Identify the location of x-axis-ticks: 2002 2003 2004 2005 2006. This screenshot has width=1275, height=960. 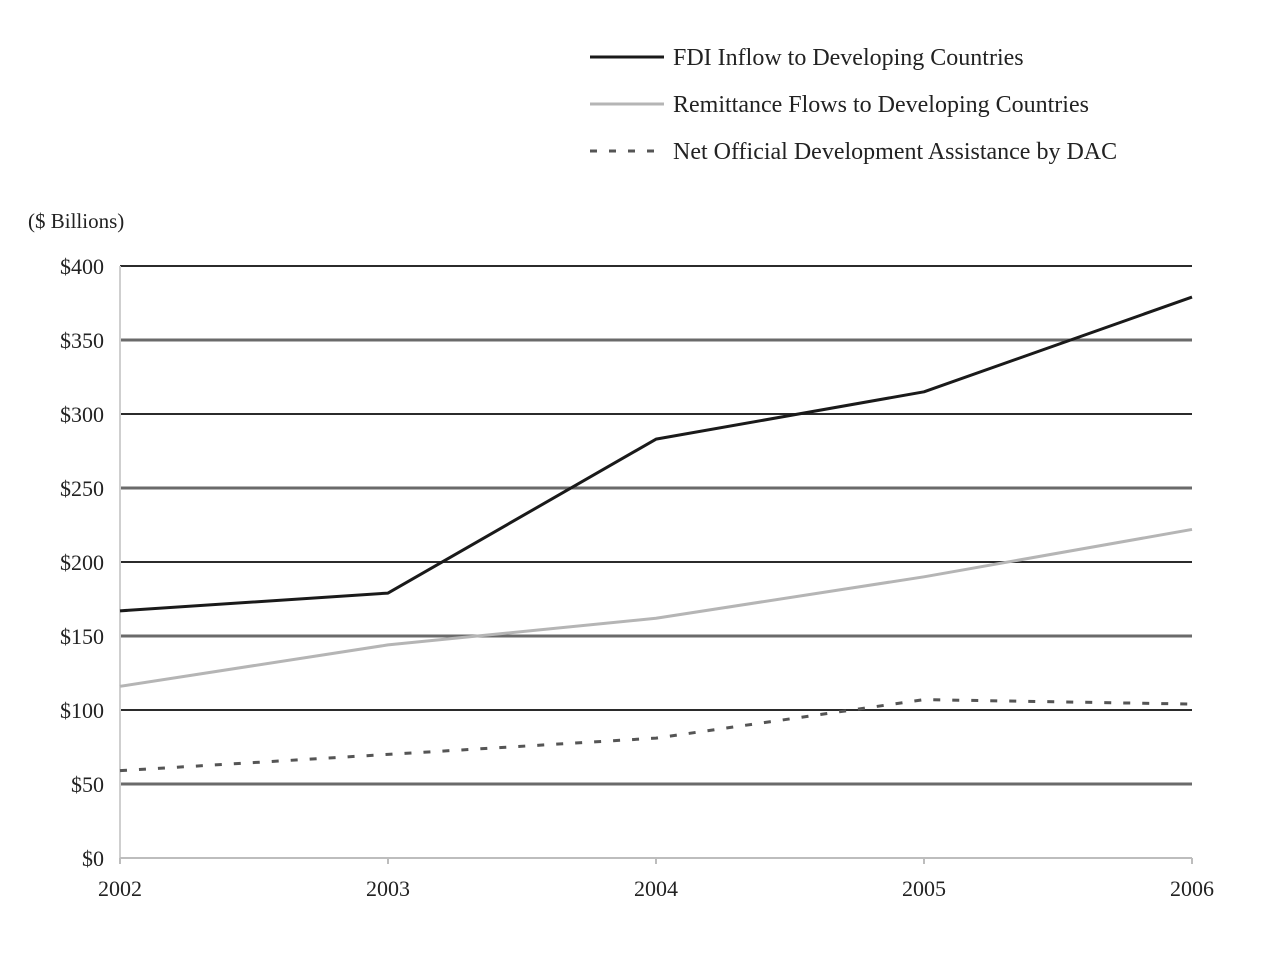
(656, 879).